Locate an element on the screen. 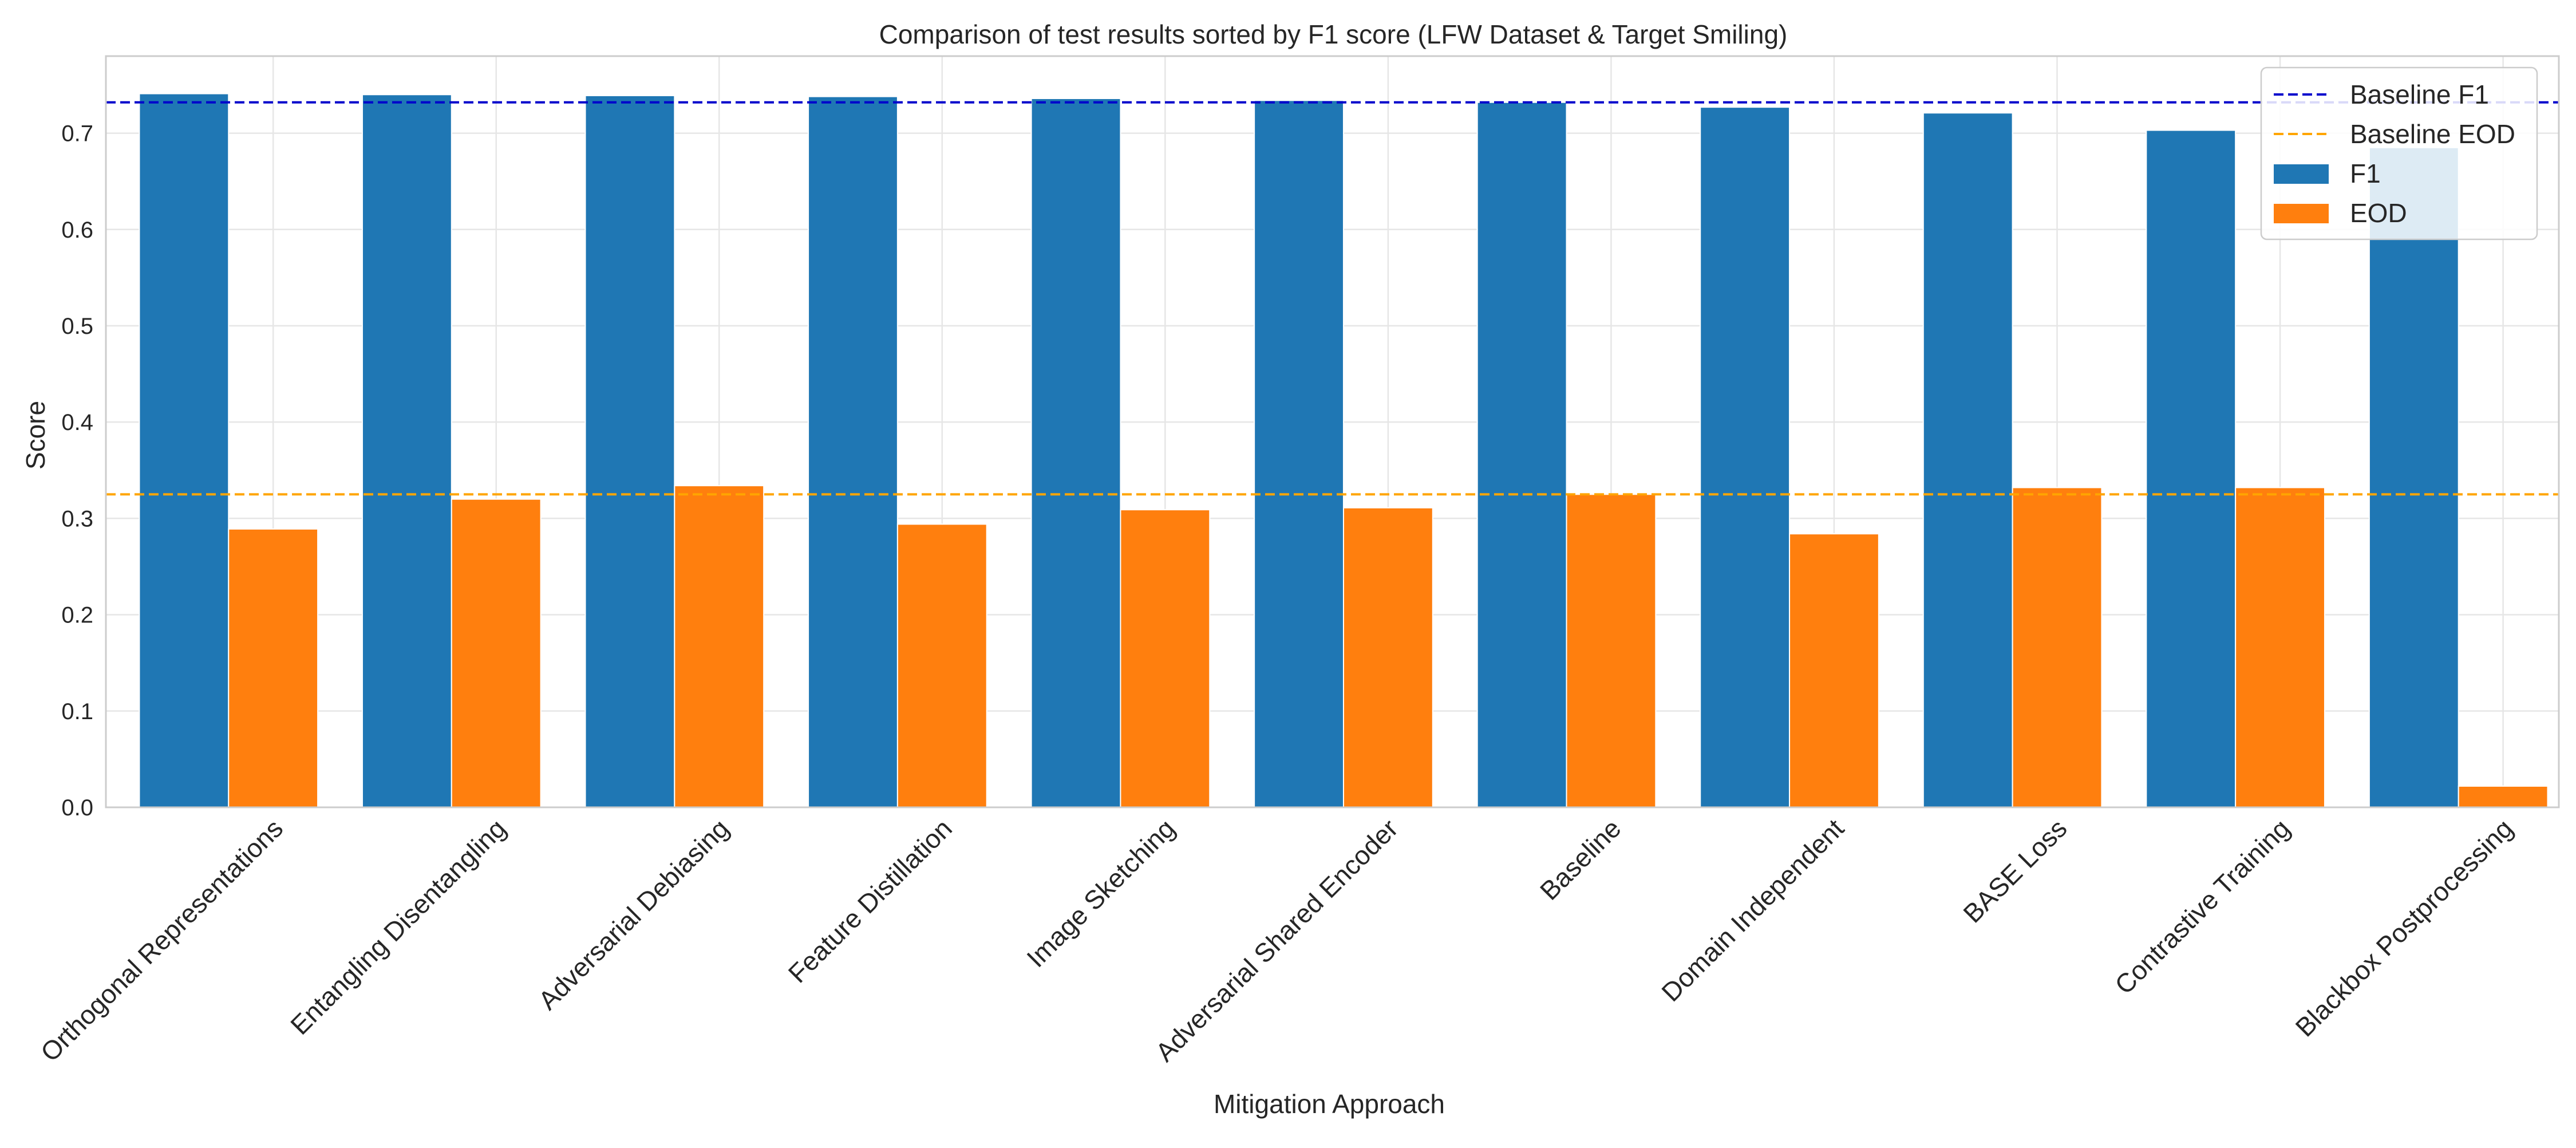 This screenshot has width=2576, height=1148. y-tick-labels: 0.0 0.1 0.2 0.3 0.4 0.5 0.6 0.7 is located at coordinates (77, 471).